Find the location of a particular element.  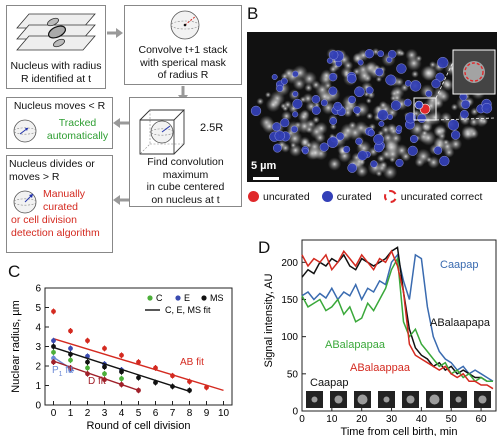

x-tick-label: 50 is located at coordinates (452, 419).